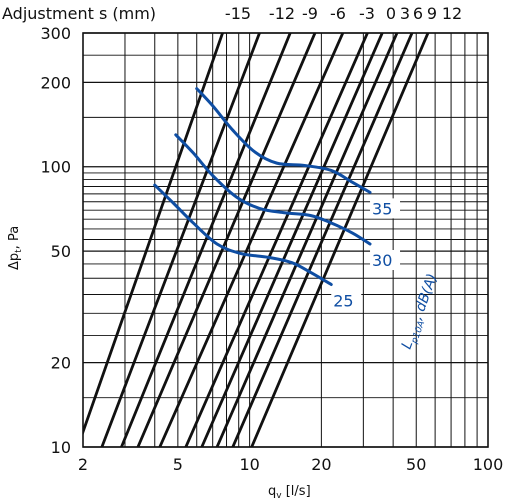 This screenshot has height=504, width=516. I want to click on x-tick-label: 10, so click(249, 464).